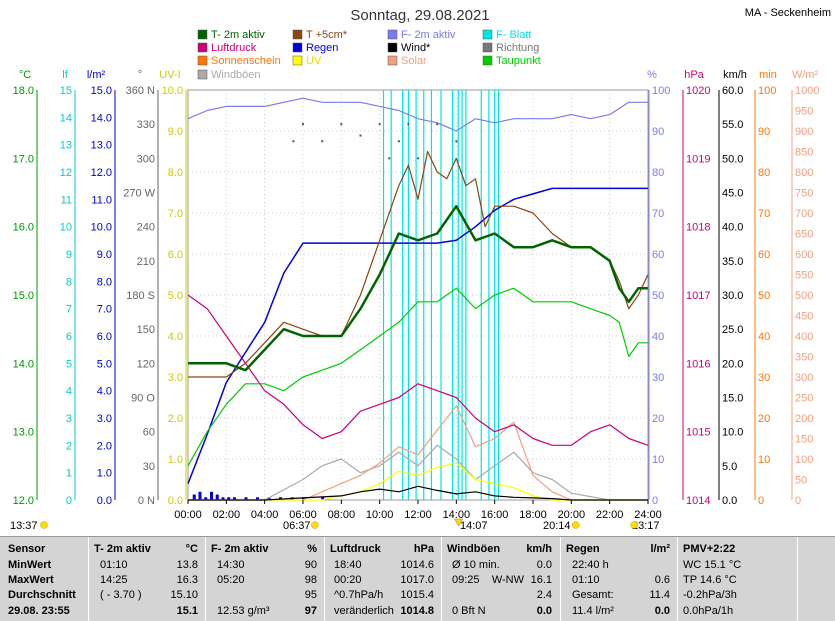 The width and height of the screenshot is (835, 621). Describe the element at coordinates (104, 255) in the screenshot. I see `rain-tick-label: 9.0` at that location.